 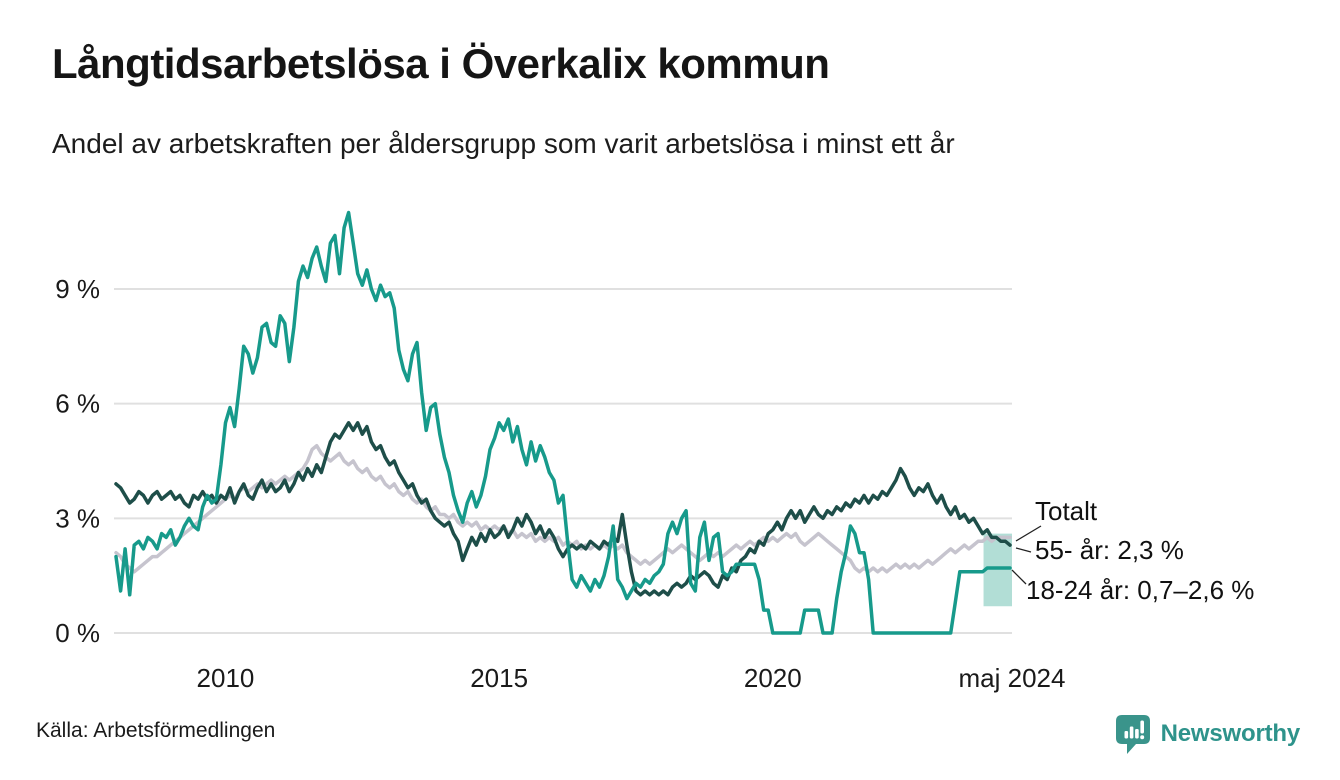 What do you see at coordinates (1028, 533) in the screenshot?
I see `leader-line-totalt` at bounding box center [1028, 533].